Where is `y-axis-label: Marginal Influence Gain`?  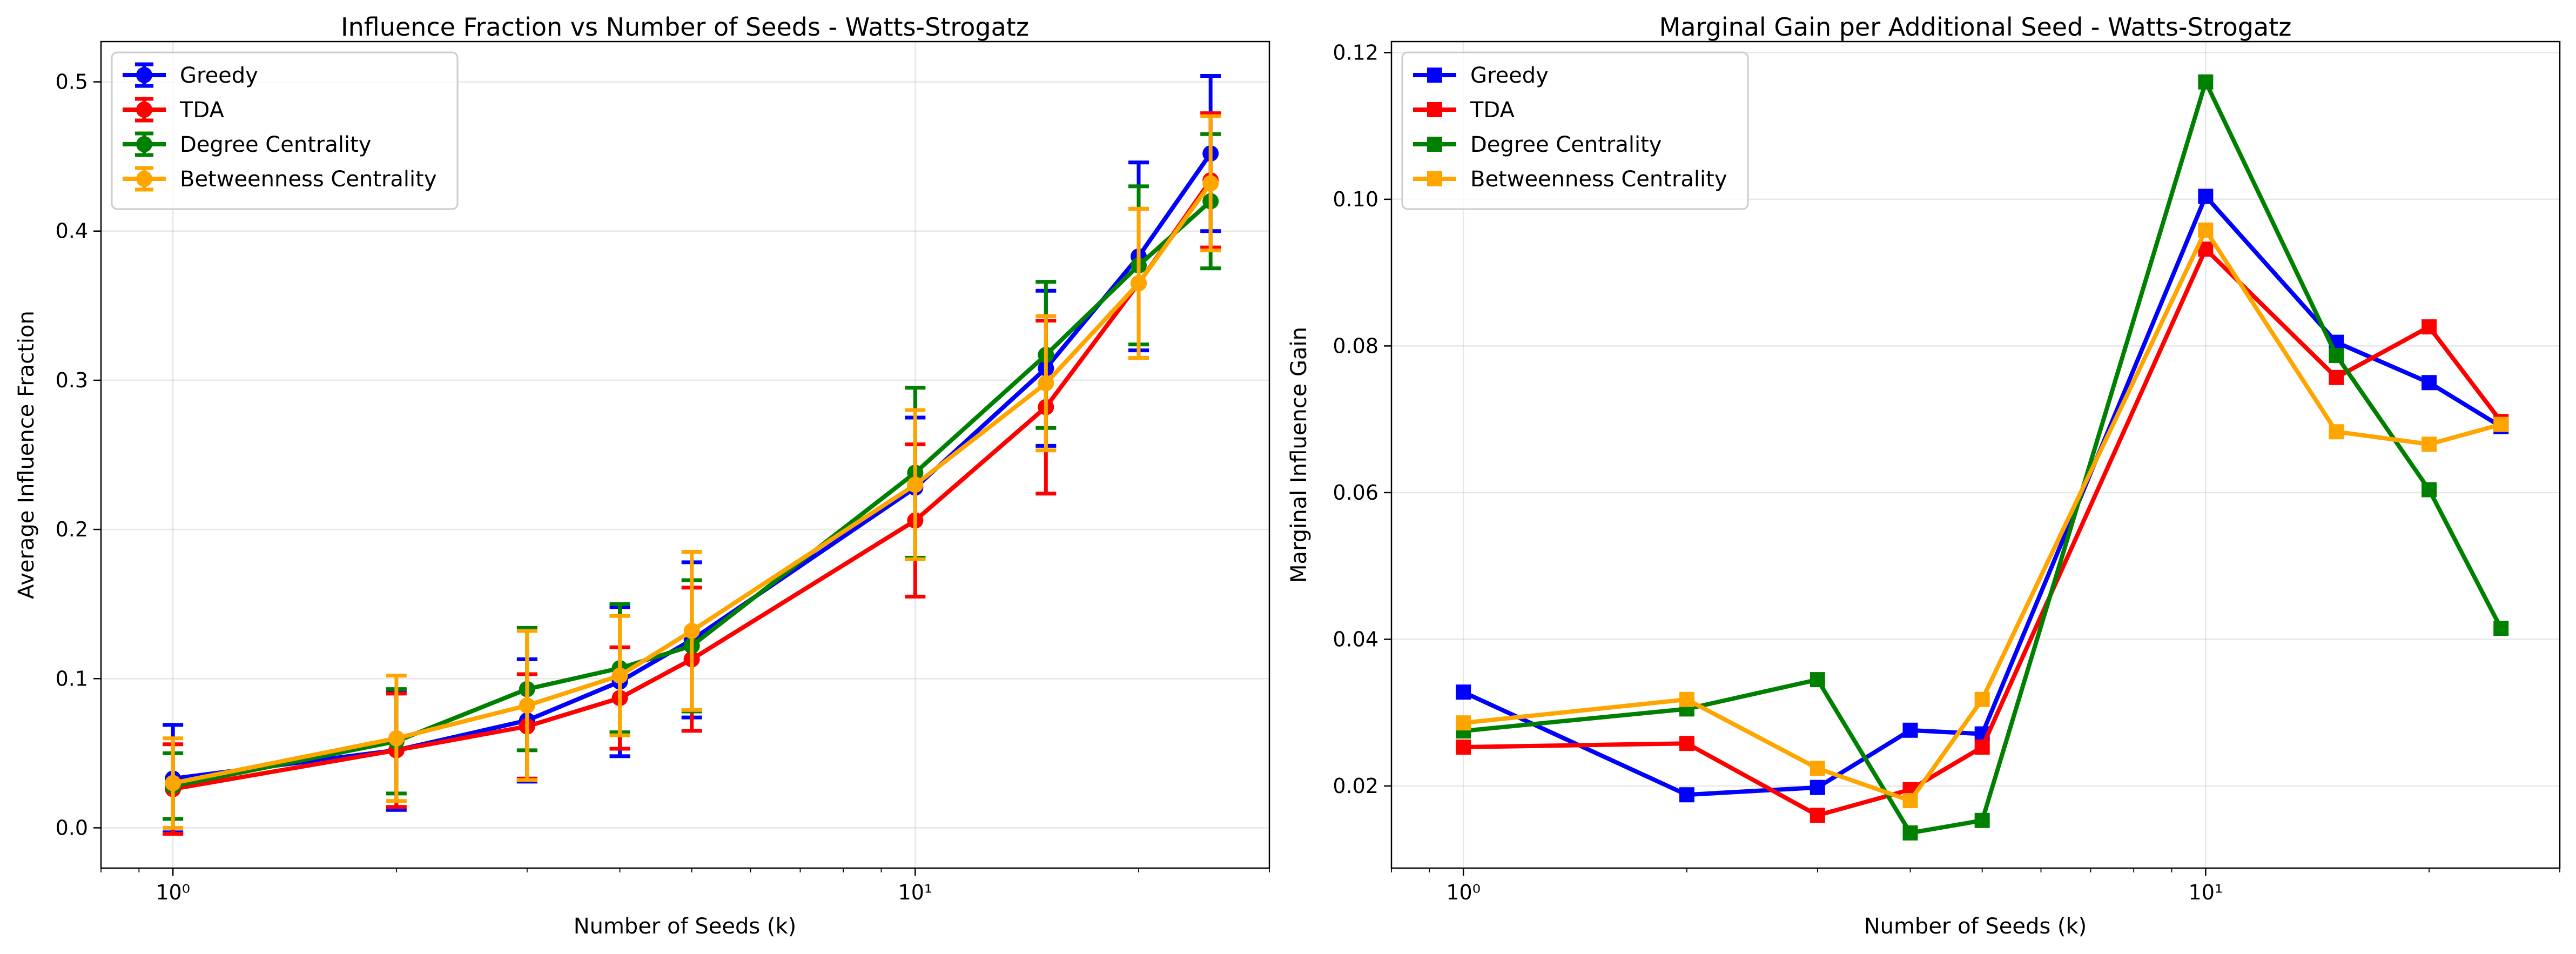 y-axis-label: Marginal Influence Gain is located at coordinates (1299, 455).